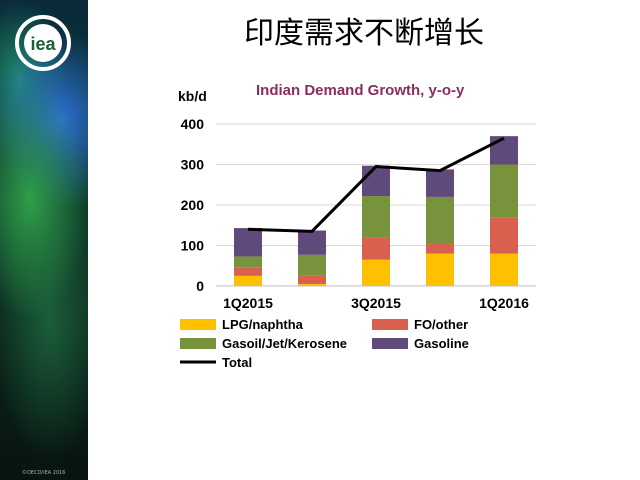 This screenshot has width=640, height=480. What do you see at coordinates (237, 362) in the screenshot?
I see `legend-label: Total` at bounding box center [237, 362].